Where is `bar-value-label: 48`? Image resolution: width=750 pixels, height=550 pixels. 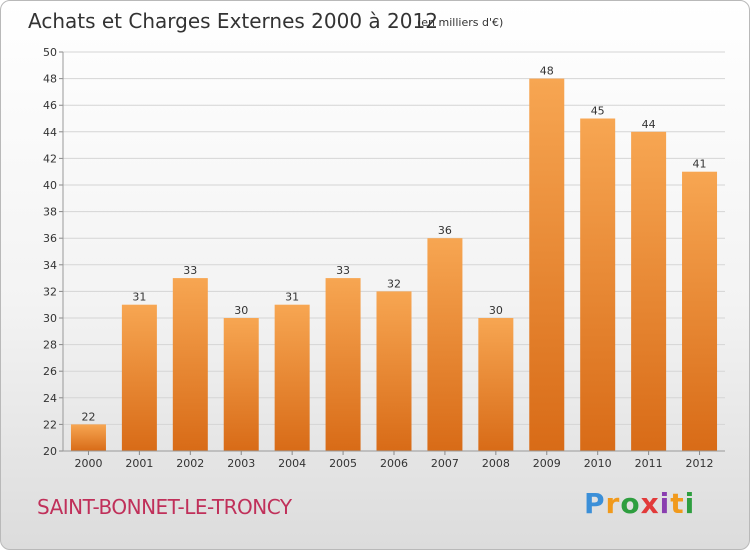
bar-value-label: 48 is located at coordinates (547, 71).